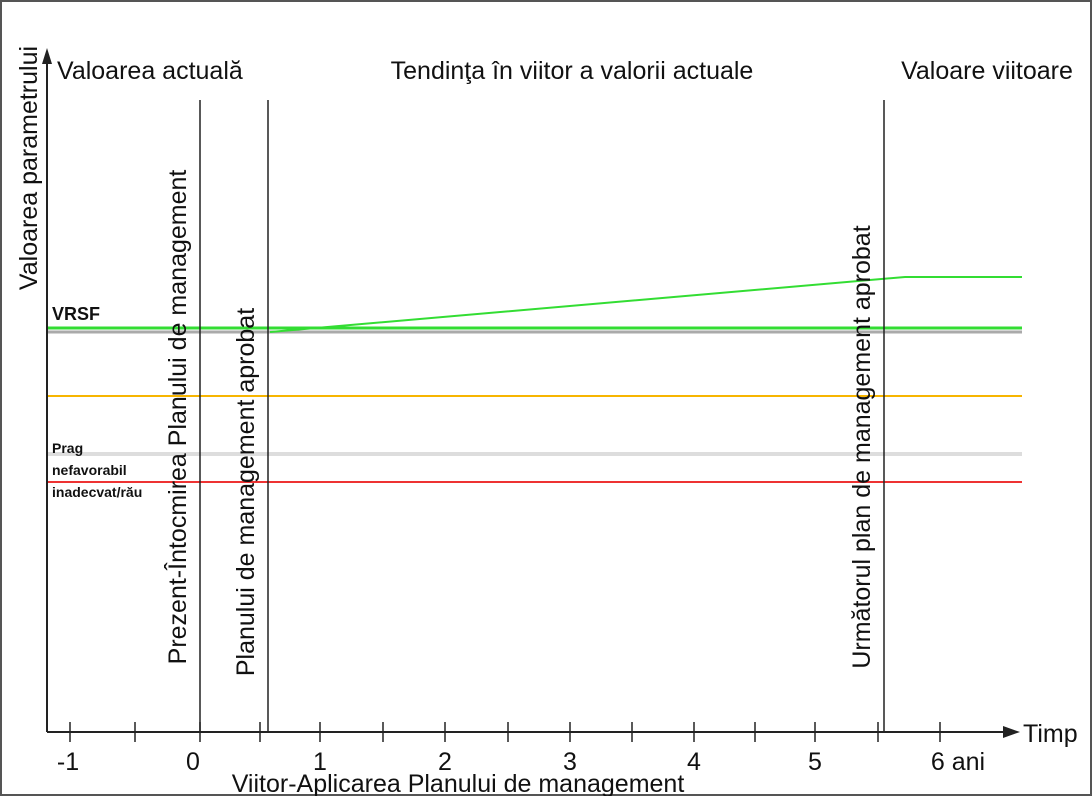 The width and height of the screenshot is (1092, 796). What do you see at coordinates (150, 71) in the screenshot?
I see `header-current-value: Valoarea actuală` at bounding box center [150, 71].